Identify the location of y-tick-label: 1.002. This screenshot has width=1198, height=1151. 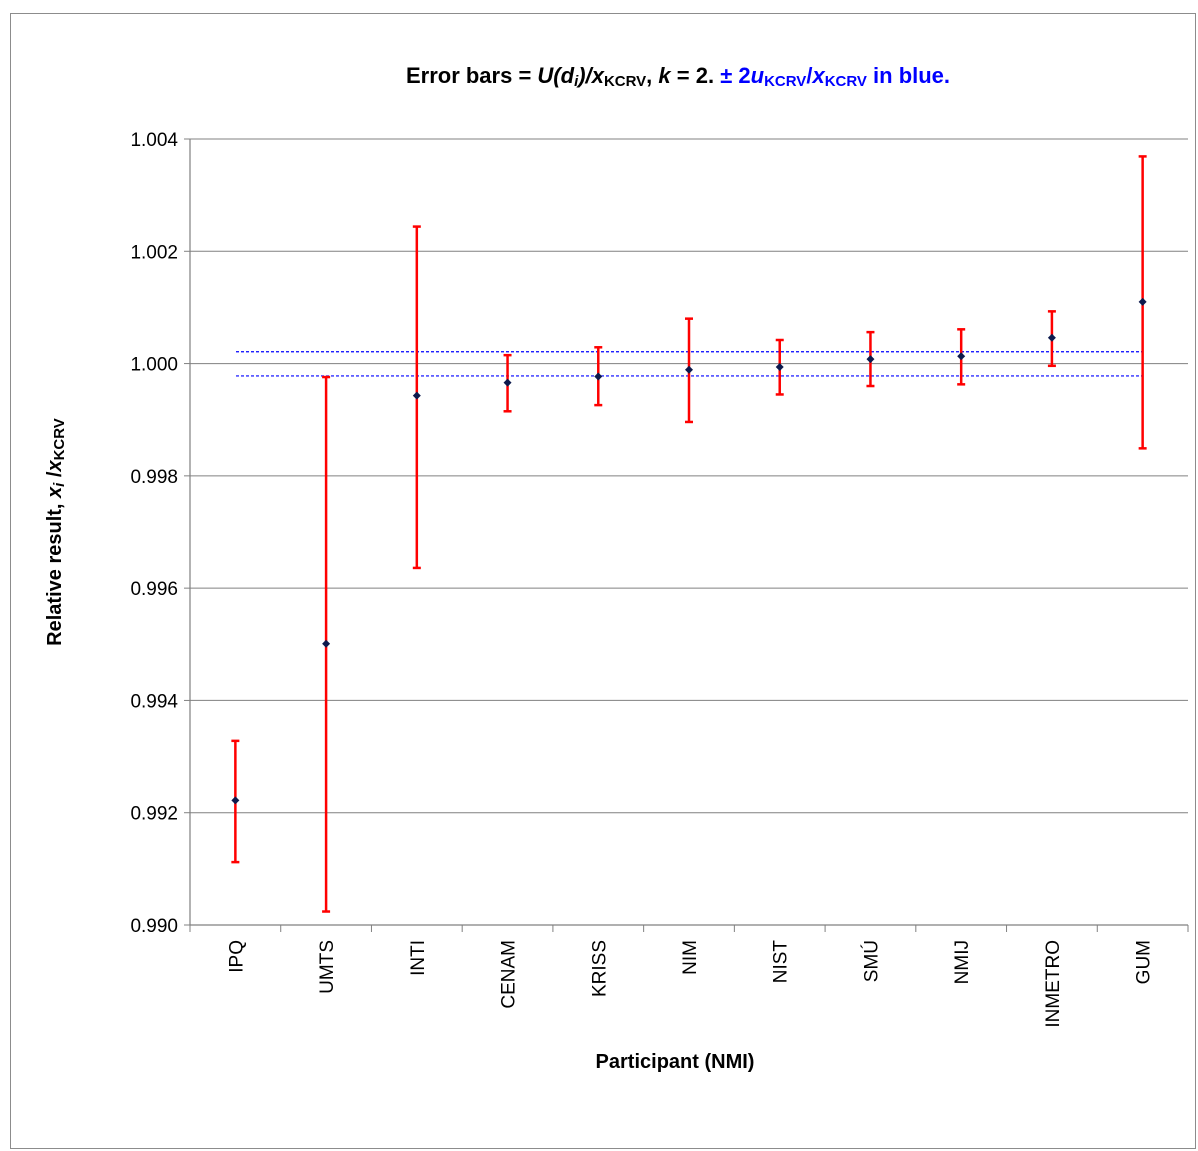
(154, 252).